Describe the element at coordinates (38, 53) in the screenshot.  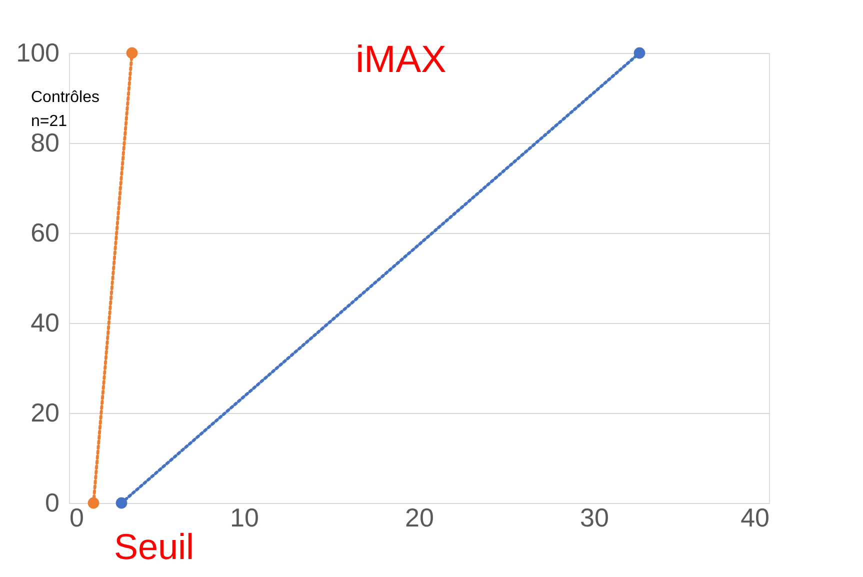
I see `y-tick-label: 100` at that location.